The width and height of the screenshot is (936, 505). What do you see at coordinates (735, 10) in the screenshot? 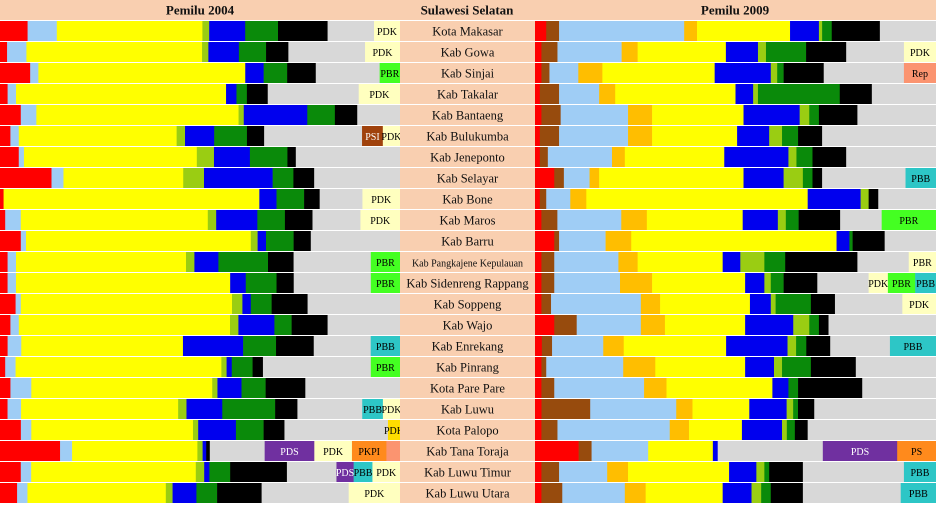
I see `header-right-title: Pemilu 2009` at bounding box center [735, 10].